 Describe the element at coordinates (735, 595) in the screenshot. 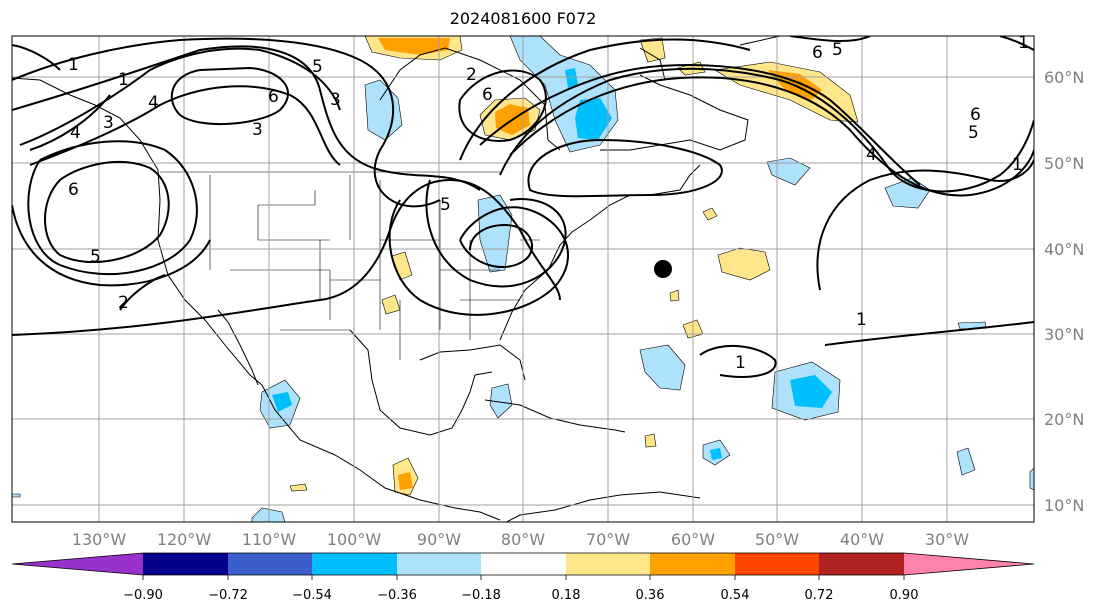

I see `colorbar-tick-label: 0.54` at that location.